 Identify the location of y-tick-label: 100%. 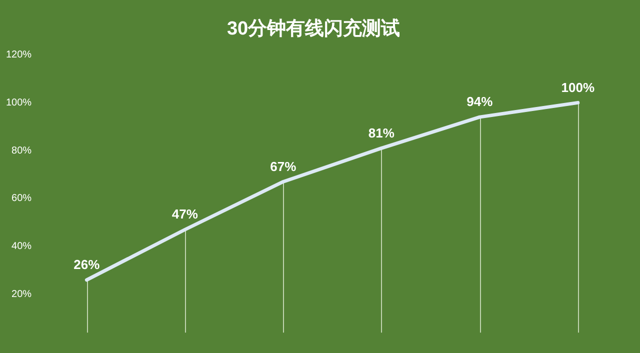
(19, 102).